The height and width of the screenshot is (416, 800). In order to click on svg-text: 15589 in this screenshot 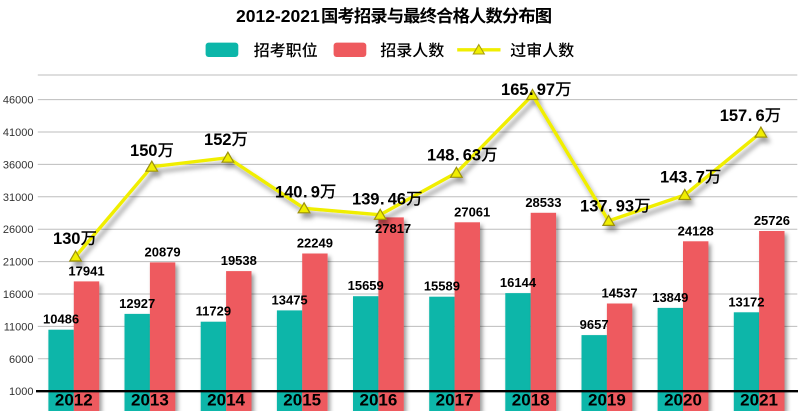, I will do `click(442, 286)`.